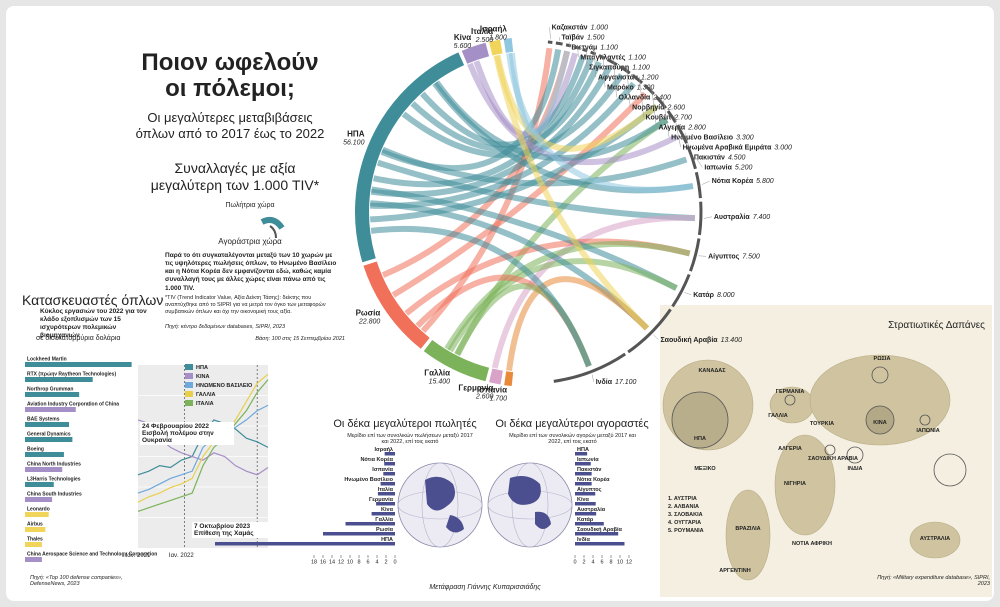 This screenshot has width=1000, height=607. Describe the element at coordinates (594, 47) in the screenshot. I see `buyer-label: Βιετνάμ 1.100` at that location.